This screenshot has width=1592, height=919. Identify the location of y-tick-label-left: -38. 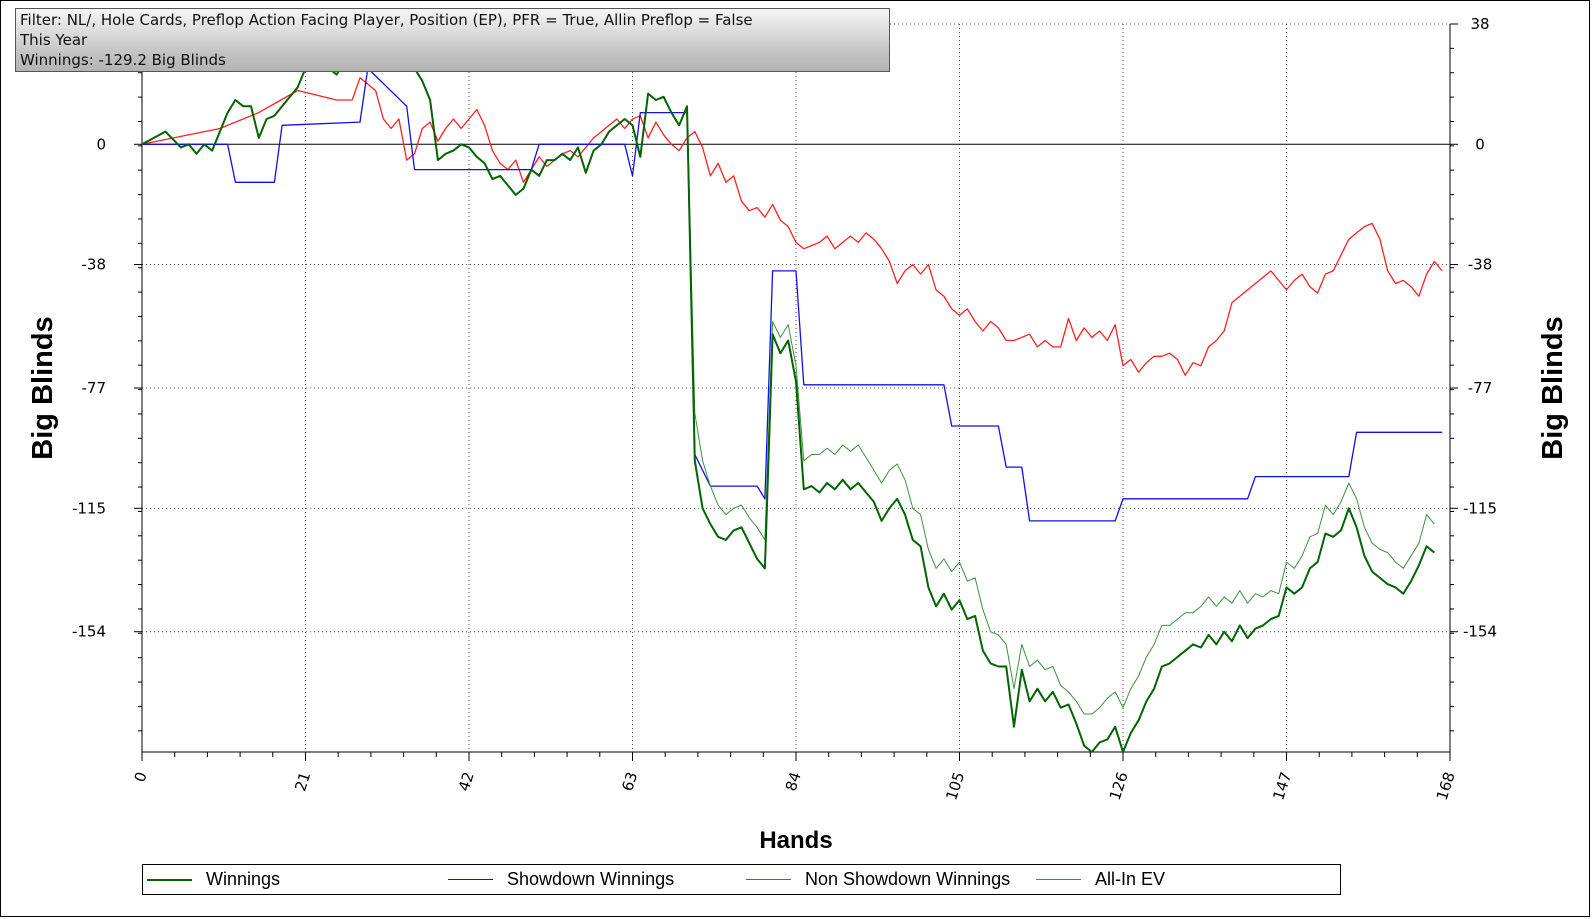
(94, 265).